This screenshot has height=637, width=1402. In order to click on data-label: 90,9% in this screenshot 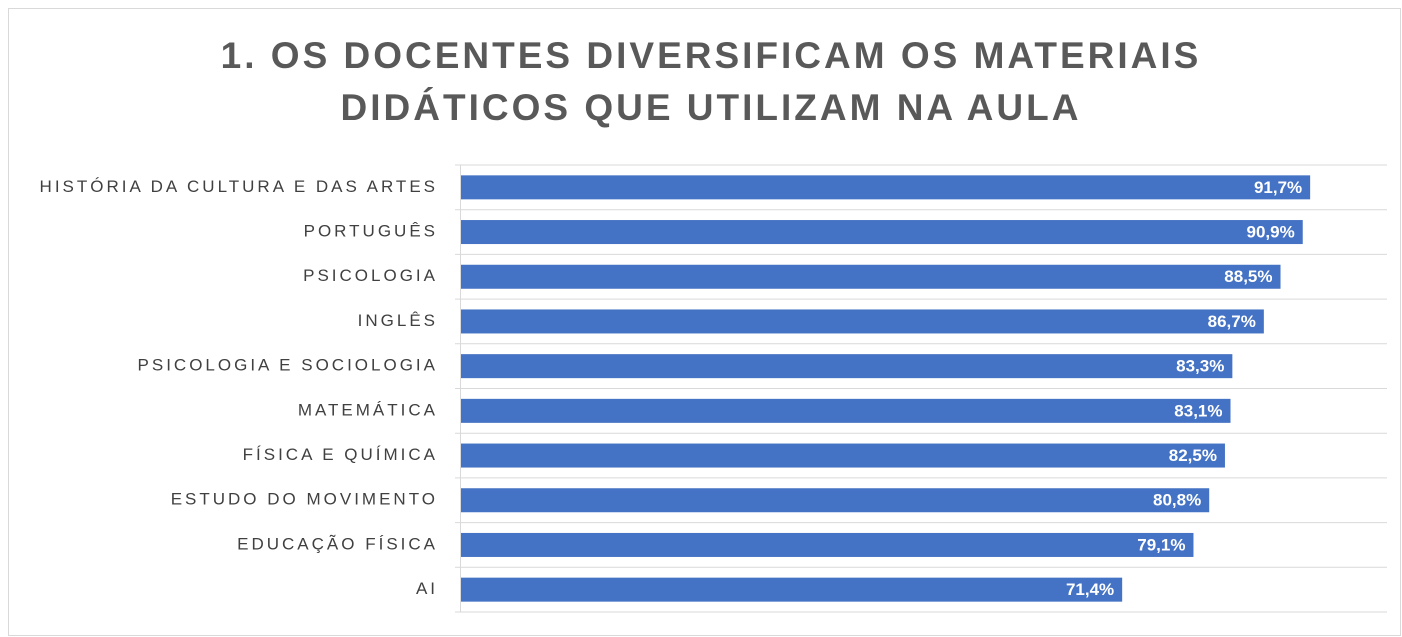, I will do `click(1271, 232)`.